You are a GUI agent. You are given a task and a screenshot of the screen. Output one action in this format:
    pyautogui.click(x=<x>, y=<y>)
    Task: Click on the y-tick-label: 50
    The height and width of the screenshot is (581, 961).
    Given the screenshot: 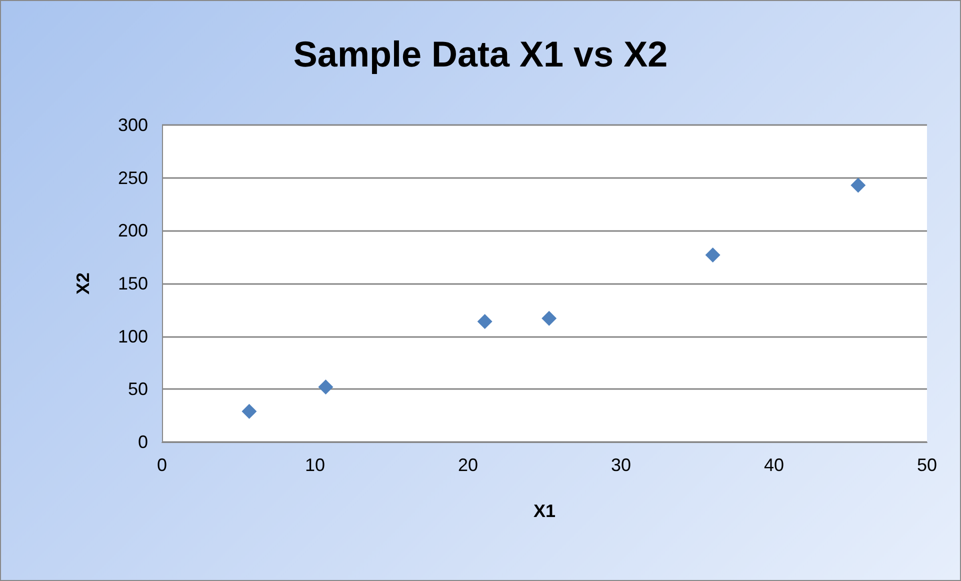 What is the action you would take?
    pyautogui.click(x=138, y=389)
    